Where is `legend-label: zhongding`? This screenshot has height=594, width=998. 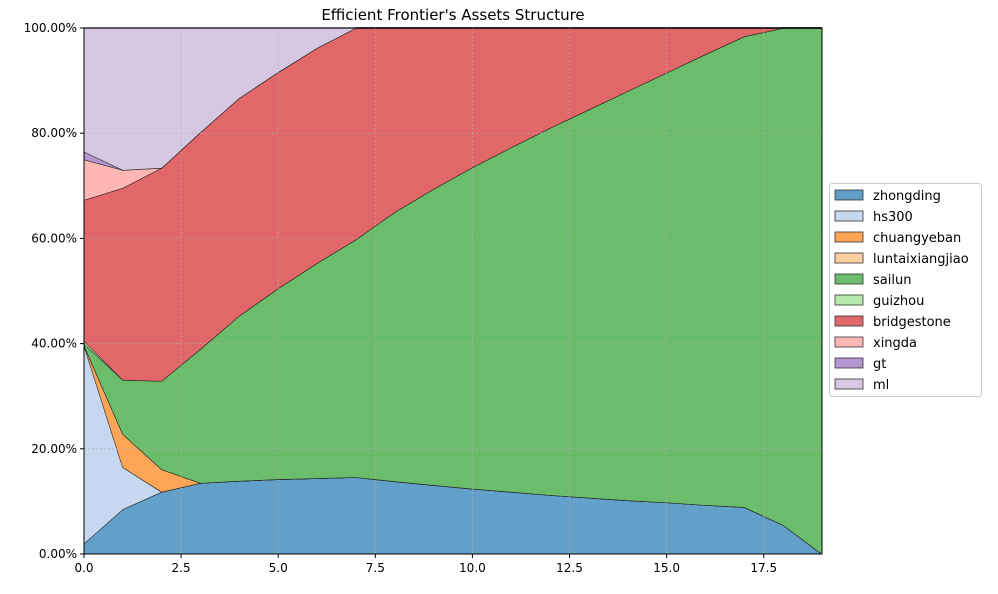
legend-label: zhongding is located at coordinates (907, 196).